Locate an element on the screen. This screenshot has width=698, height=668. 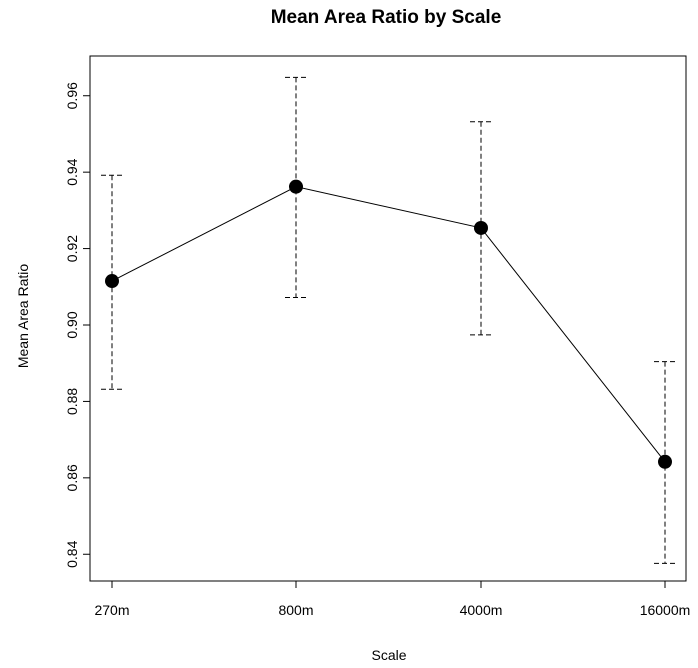
chart-title: Mean Area Ratio by Scale is located at coordinates (386, 17).